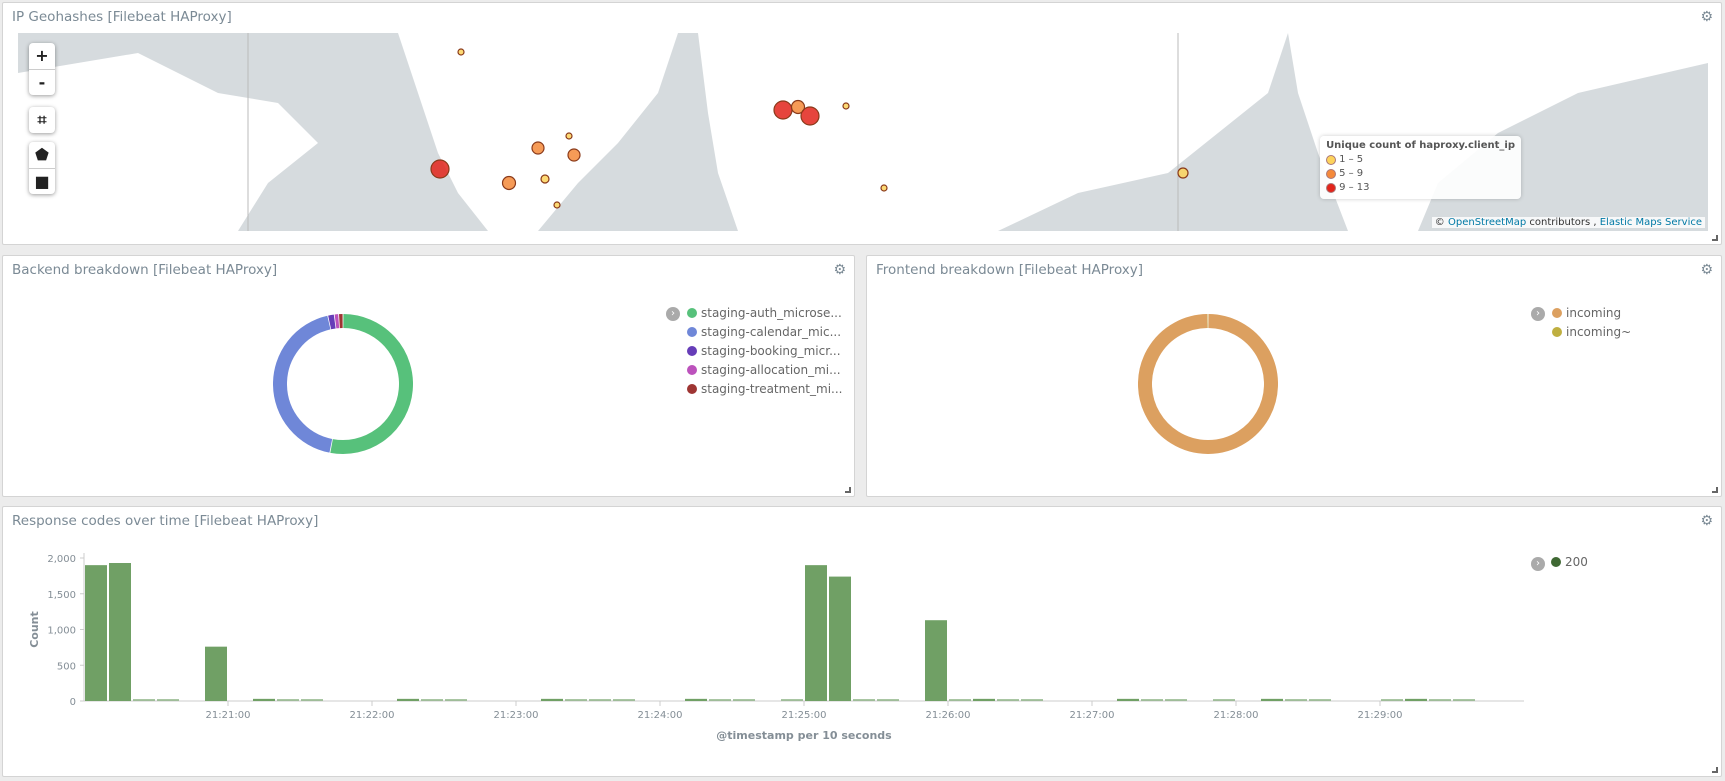 The width and height of the screenshot is (1725, 781). What do you see at coordinates (1538, 564) in the screenshot?
I see `legend-toggle: ›` at bounding box center [1538, 564].